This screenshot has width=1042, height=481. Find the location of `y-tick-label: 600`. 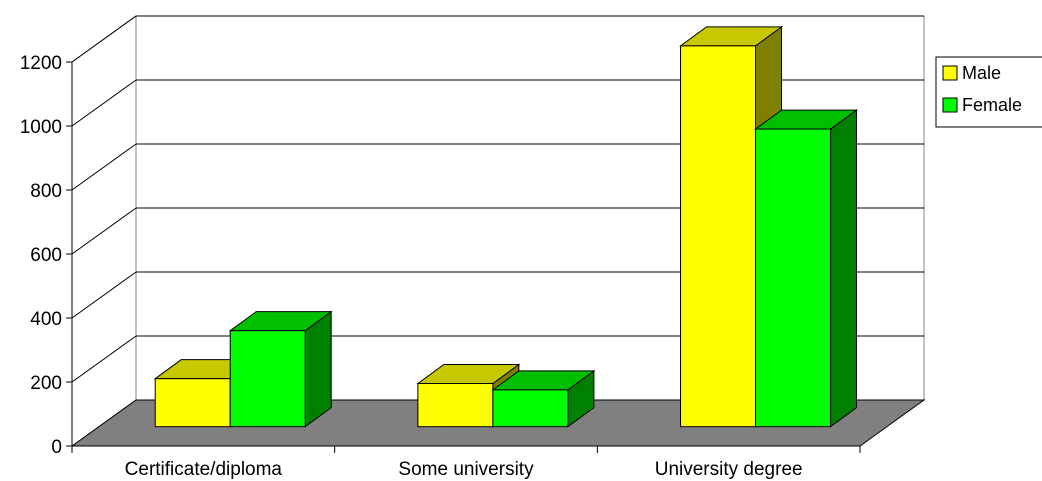

y-tick-label: 600 is located at coordinates (46, 255).